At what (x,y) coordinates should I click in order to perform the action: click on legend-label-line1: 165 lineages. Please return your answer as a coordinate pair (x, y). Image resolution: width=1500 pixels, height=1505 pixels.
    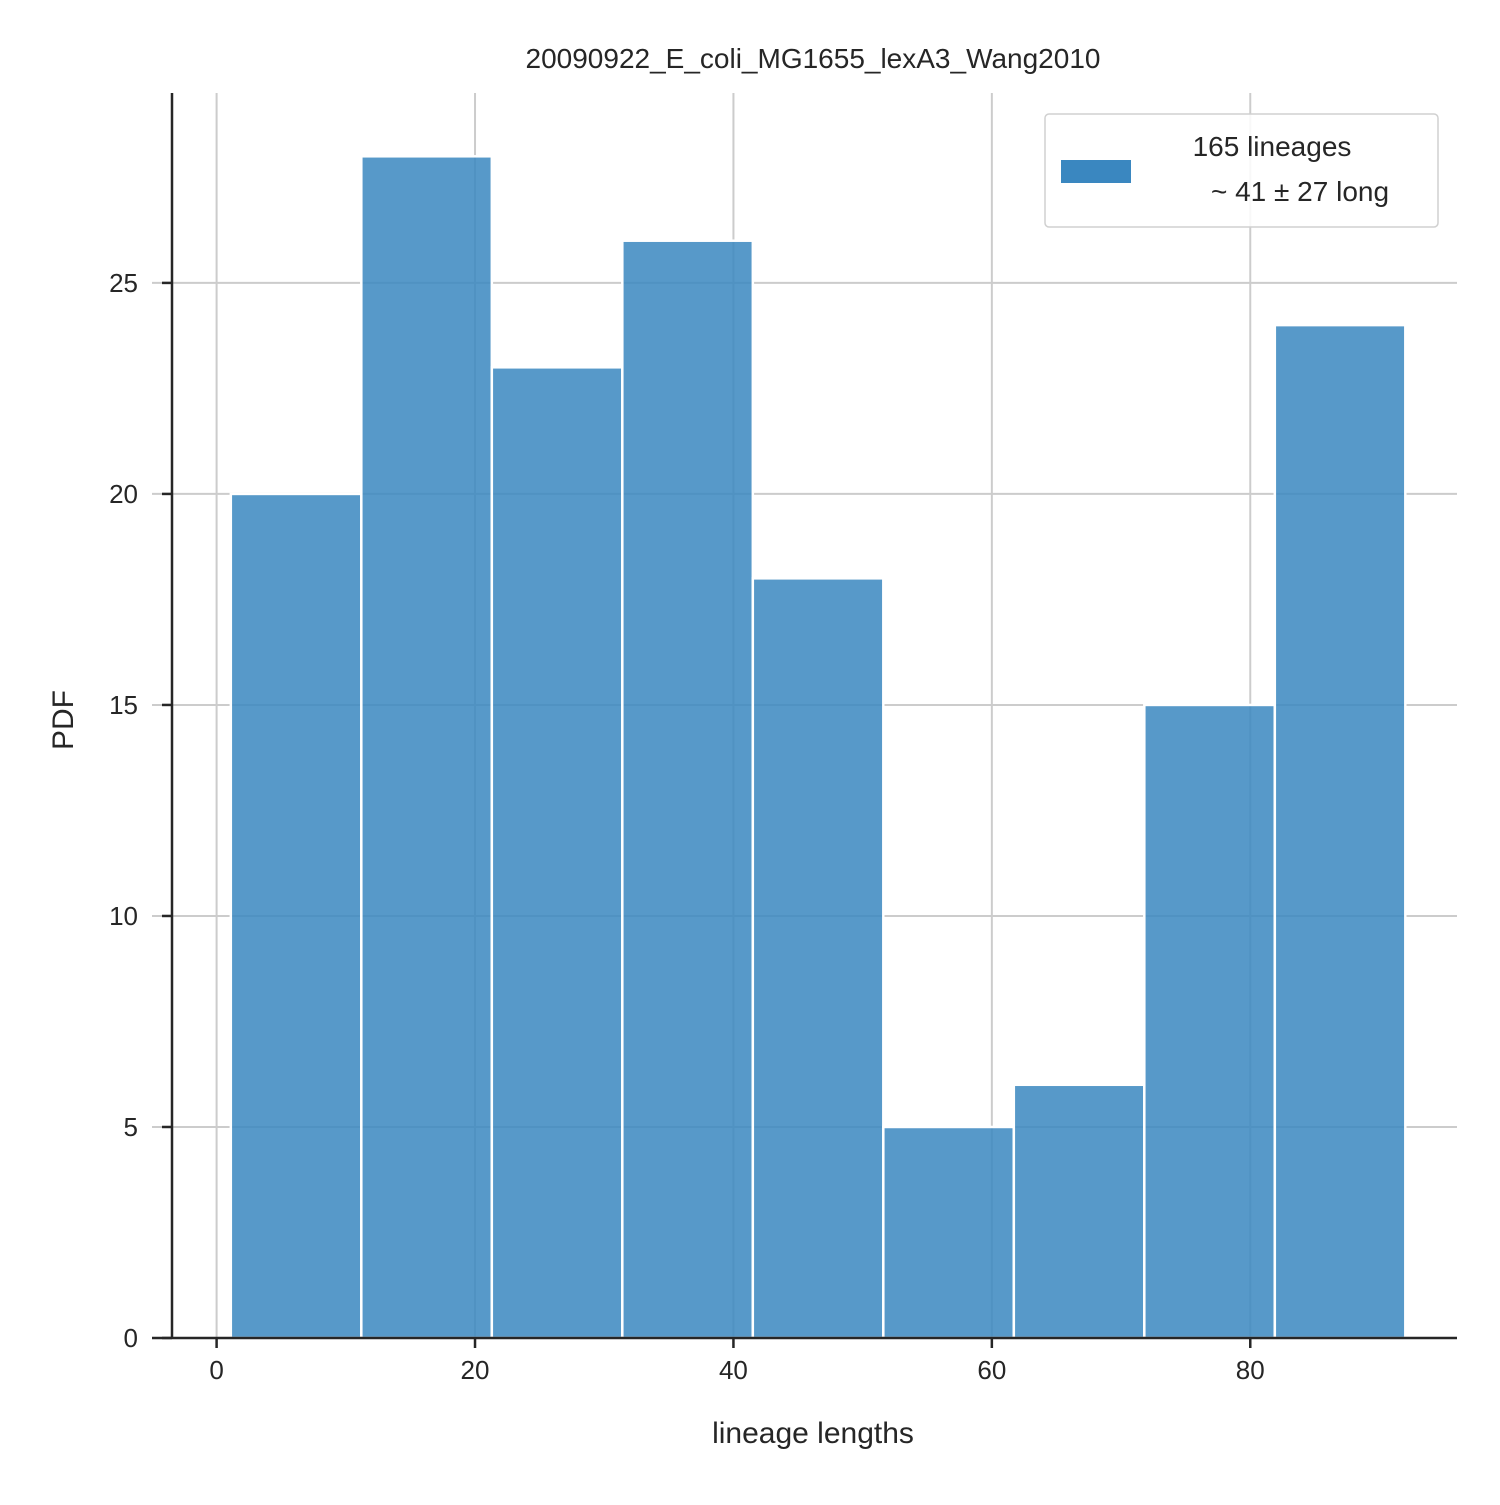
    Looking at the image, I should click on (1272, 146).